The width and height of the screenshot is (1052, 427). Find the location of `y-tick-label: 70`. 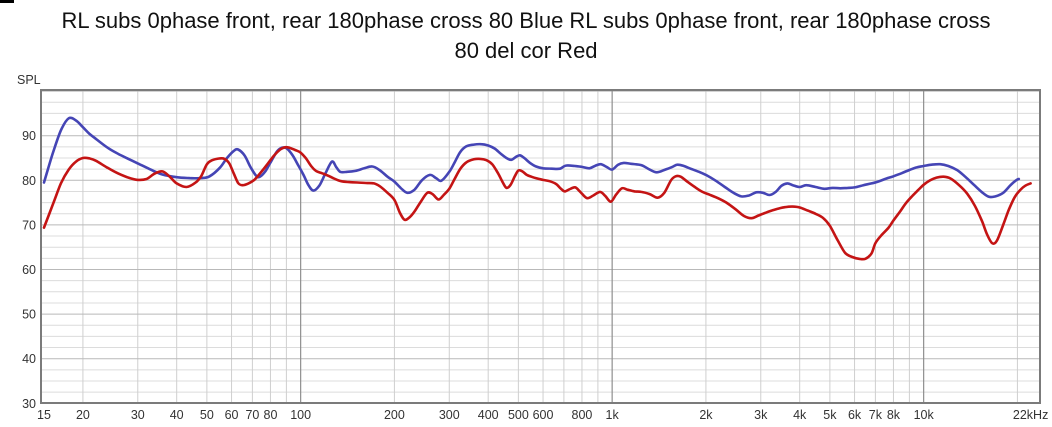

y-tick-label: 70 is located at coordinates (29, 225).